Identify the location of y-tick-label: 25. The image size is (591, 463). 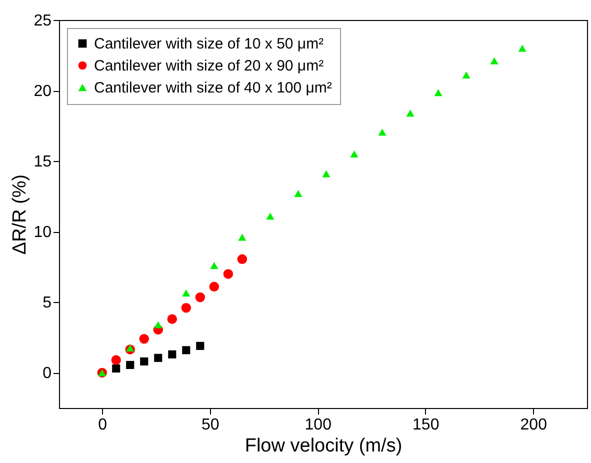
(43, 21).